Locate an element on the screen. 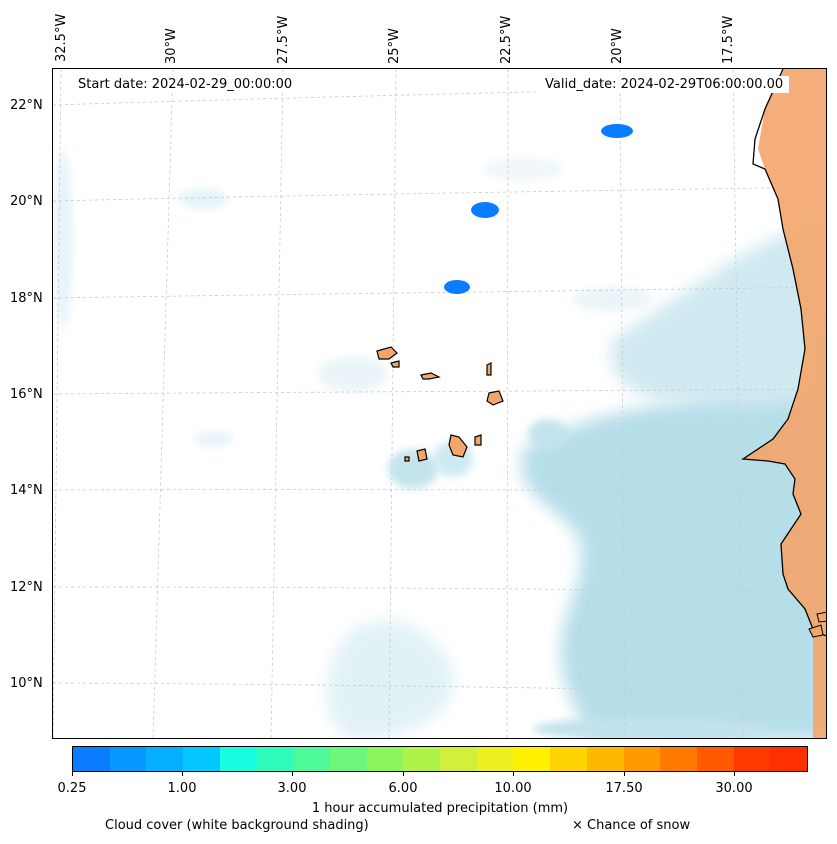 The width and height of the screenshot is (837, 844). cloud-patch-northwest is located at coordinates (203, 199).